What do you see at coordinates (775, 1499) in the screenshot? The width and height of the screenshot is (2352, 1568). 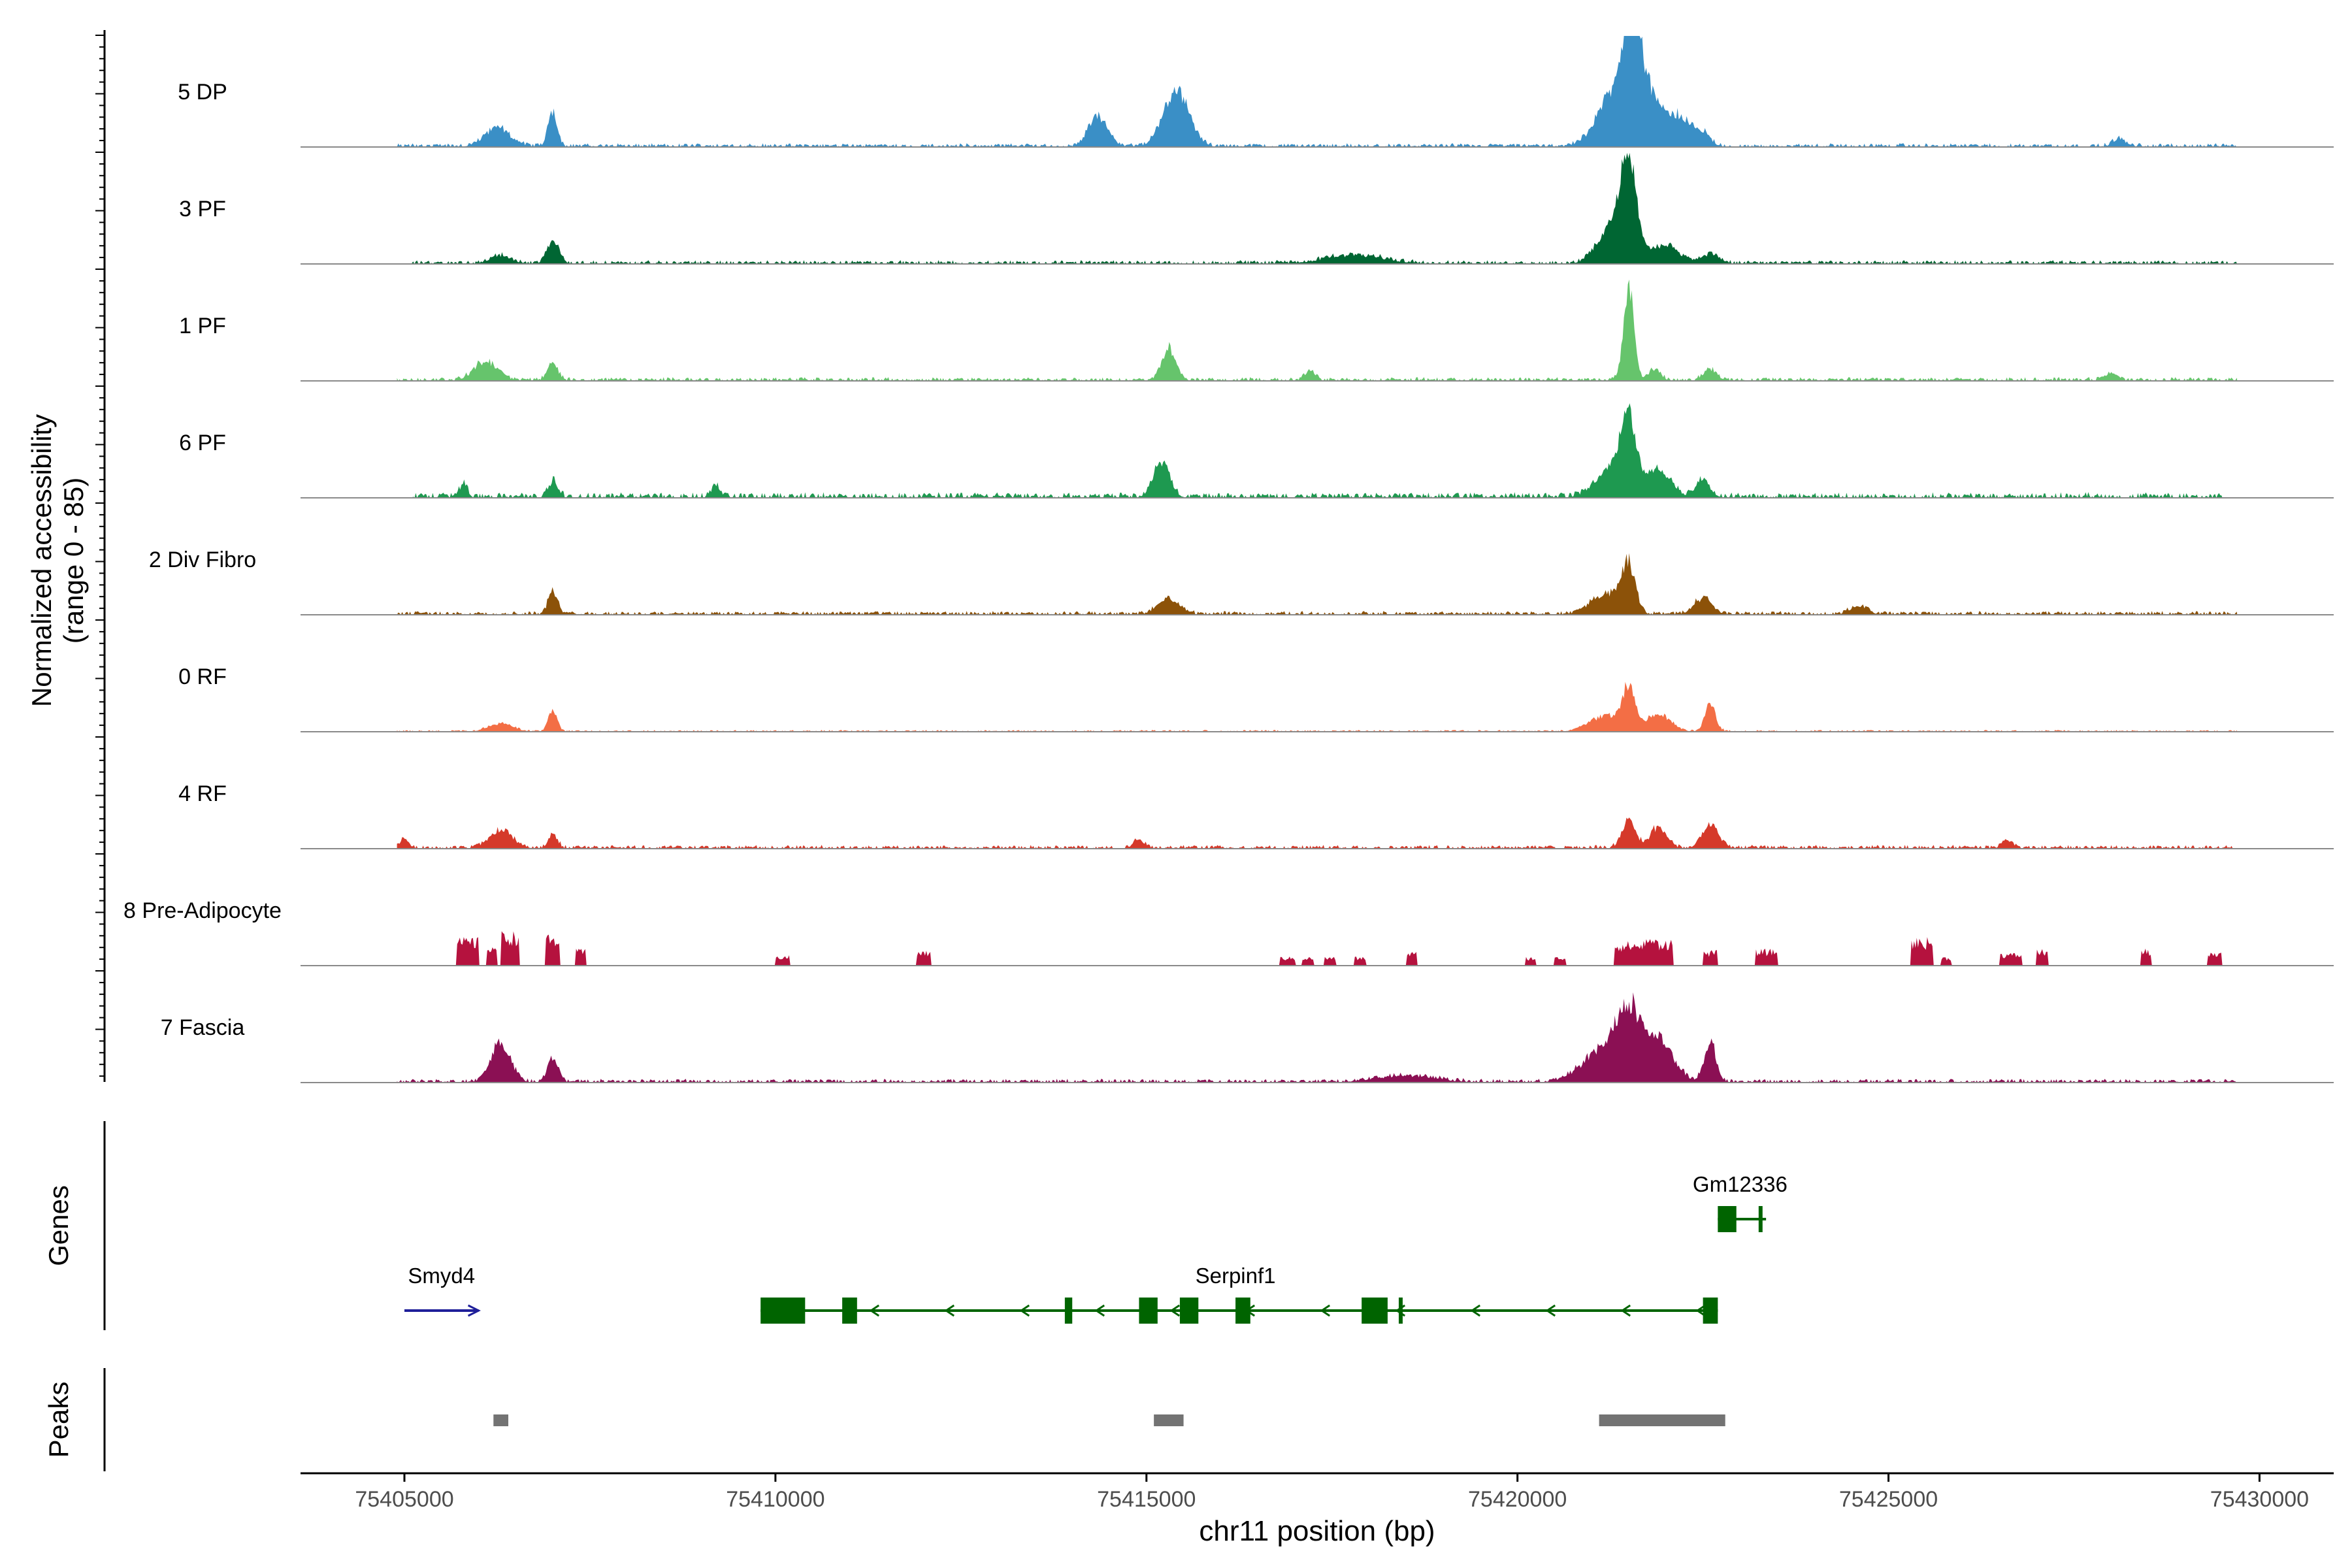 I see `x-tick-label: 75410000` at bounding box center [775, 1499].